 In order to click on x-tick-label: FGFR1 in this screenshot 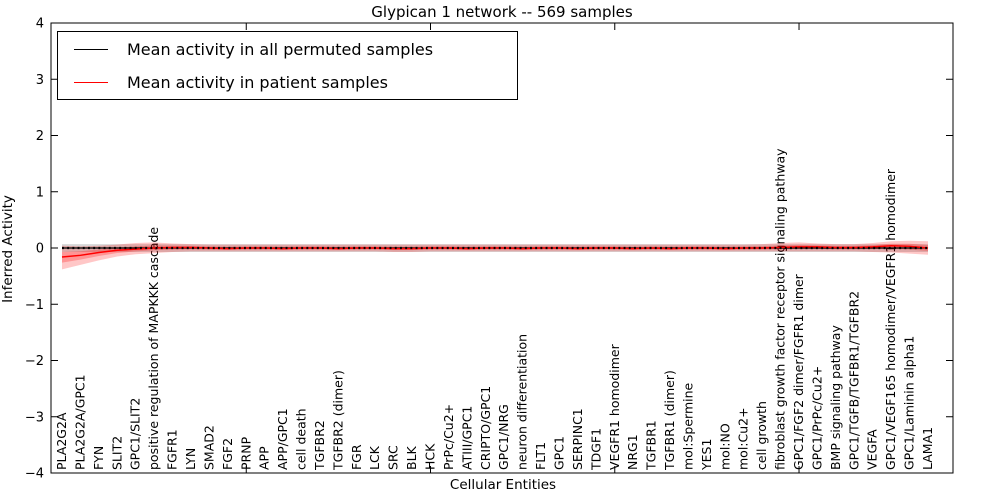, I will do `click(172, 449)`.